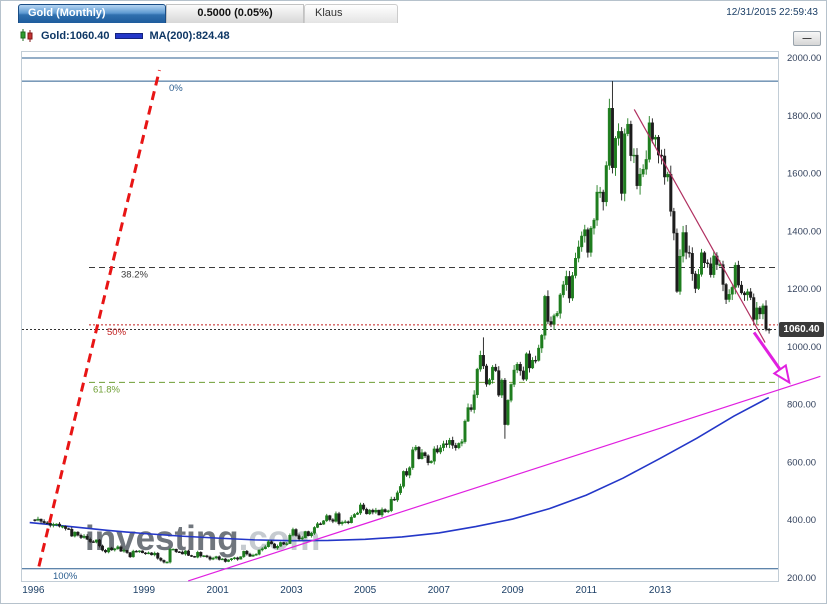 This screenshot has width=827, height=604. Describe the element at coordinates (801, 578) in the screenshot. I see `svg-text: 200.00` at that location.